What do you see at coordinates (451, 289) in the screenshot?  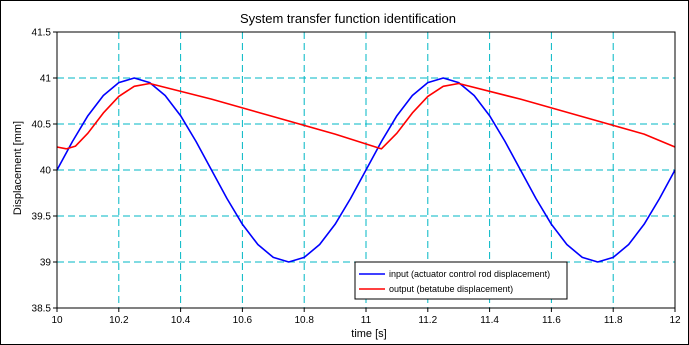 I see `legend-label-output: output (betatube displacement)` at bounding box center [451, 289].